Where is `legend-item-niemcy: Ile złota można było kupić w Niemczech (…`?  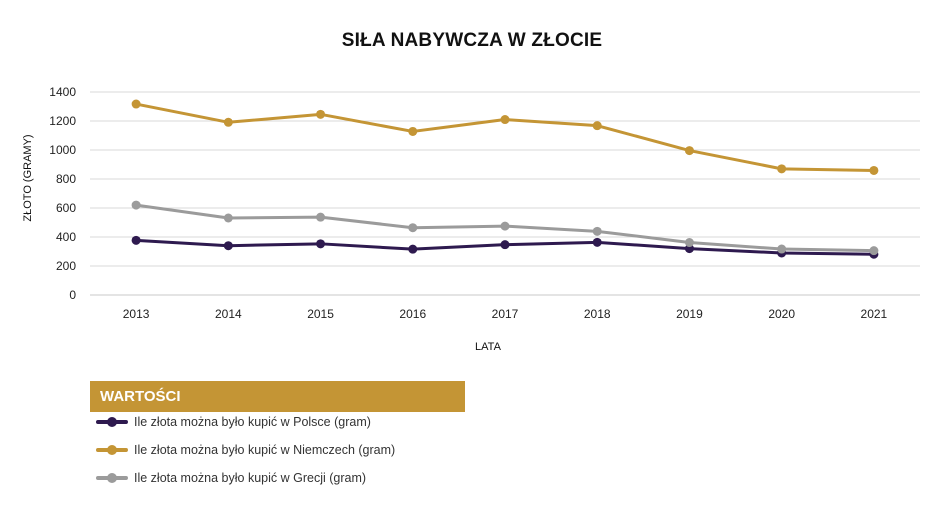 legend-item-niemcy: Ile złota można było kupić w Niemczech (… is located at coordinates (245, 450).